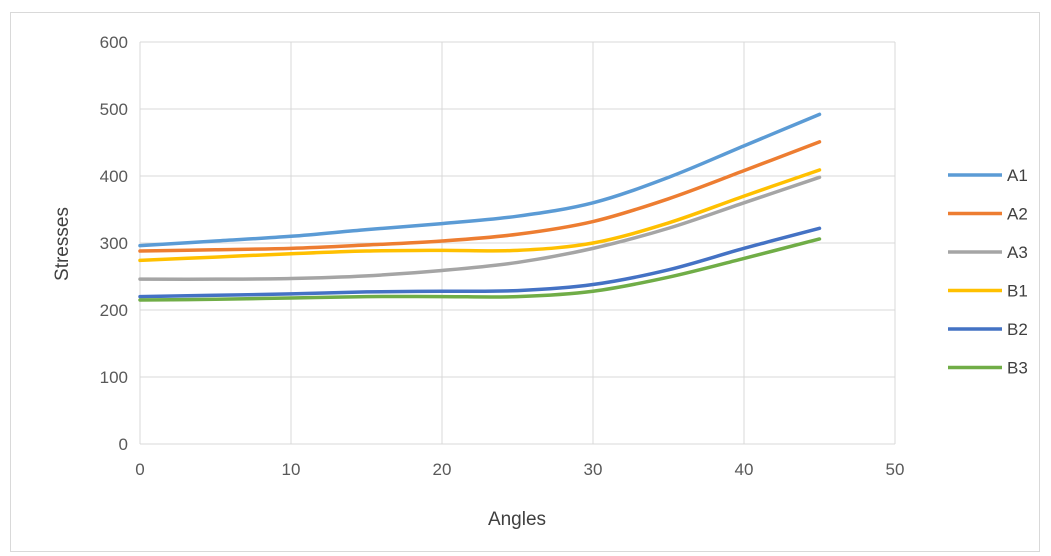  Describe the element at coordinates (1017, 214) in the screenshot. I see `legend-label: A2` at that location.